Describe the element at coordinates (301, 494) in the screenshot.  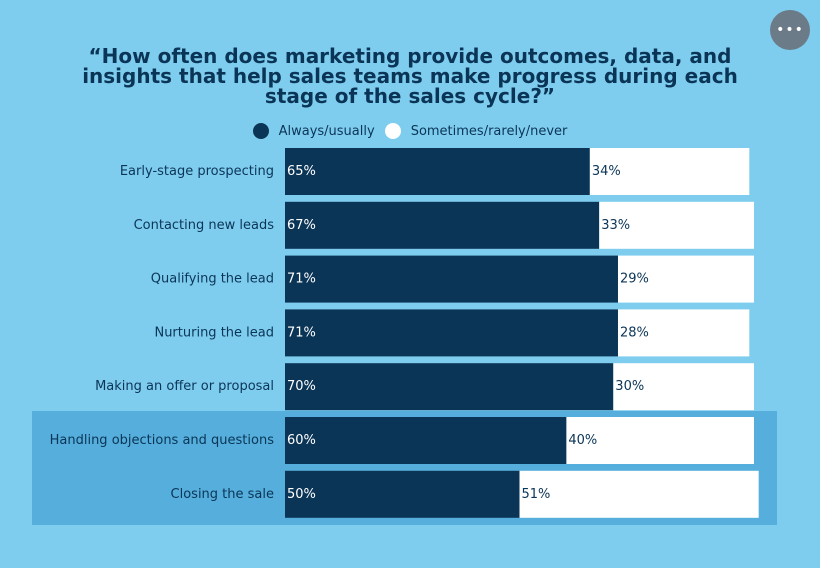
I see `data-label: 50%` at that location.